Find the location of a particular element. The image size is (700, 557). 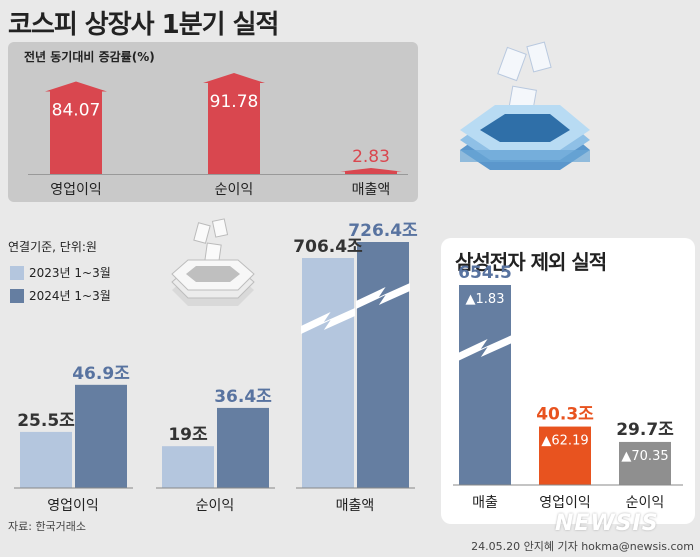

axis-break-2023 is located at coordinates (328, 321).